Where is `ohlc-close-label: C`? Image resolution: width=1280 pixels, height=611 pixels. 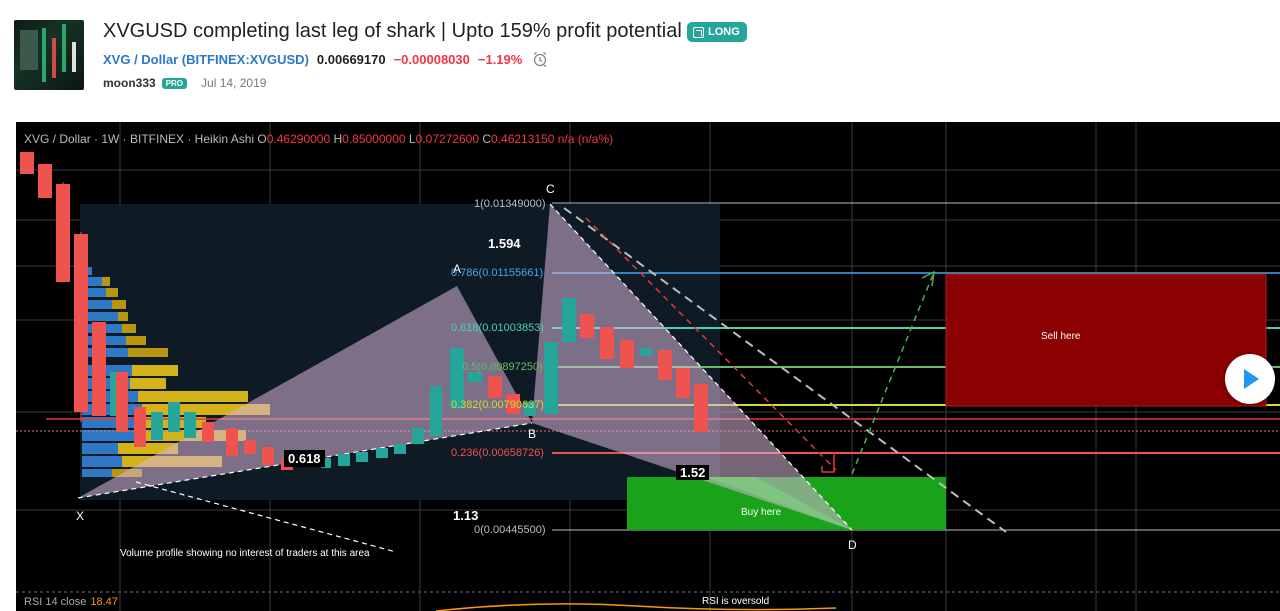 ohlc-close-label: C is located at coordinates (487, 139).